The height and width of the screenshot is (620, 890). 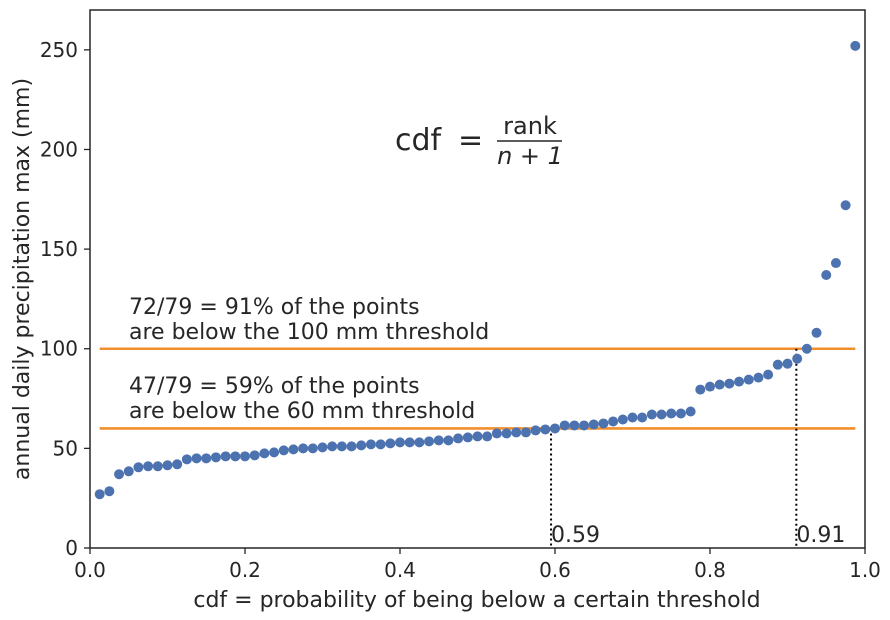 I want to click on formula-numerator: rank, so click(x=530, y=126).